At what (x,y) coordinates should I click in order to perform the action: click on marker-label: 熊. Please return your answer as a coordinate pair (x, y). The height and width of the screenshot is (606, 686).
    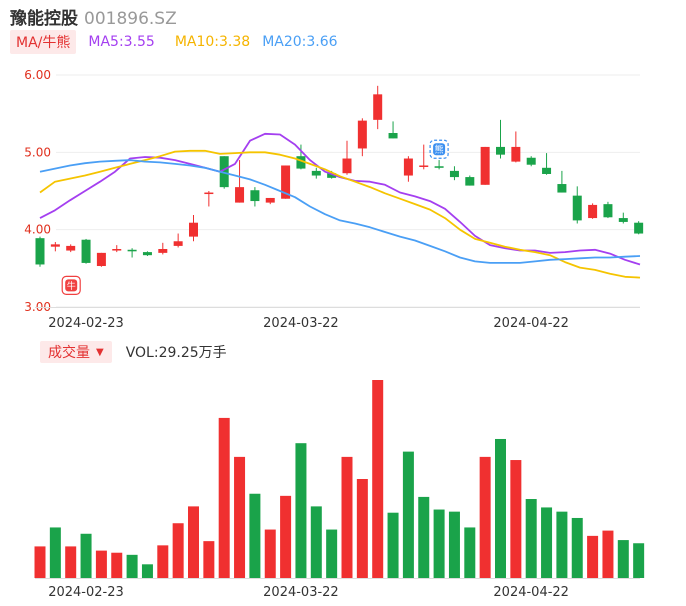
    Looking at the image, I should click on (439, 150).